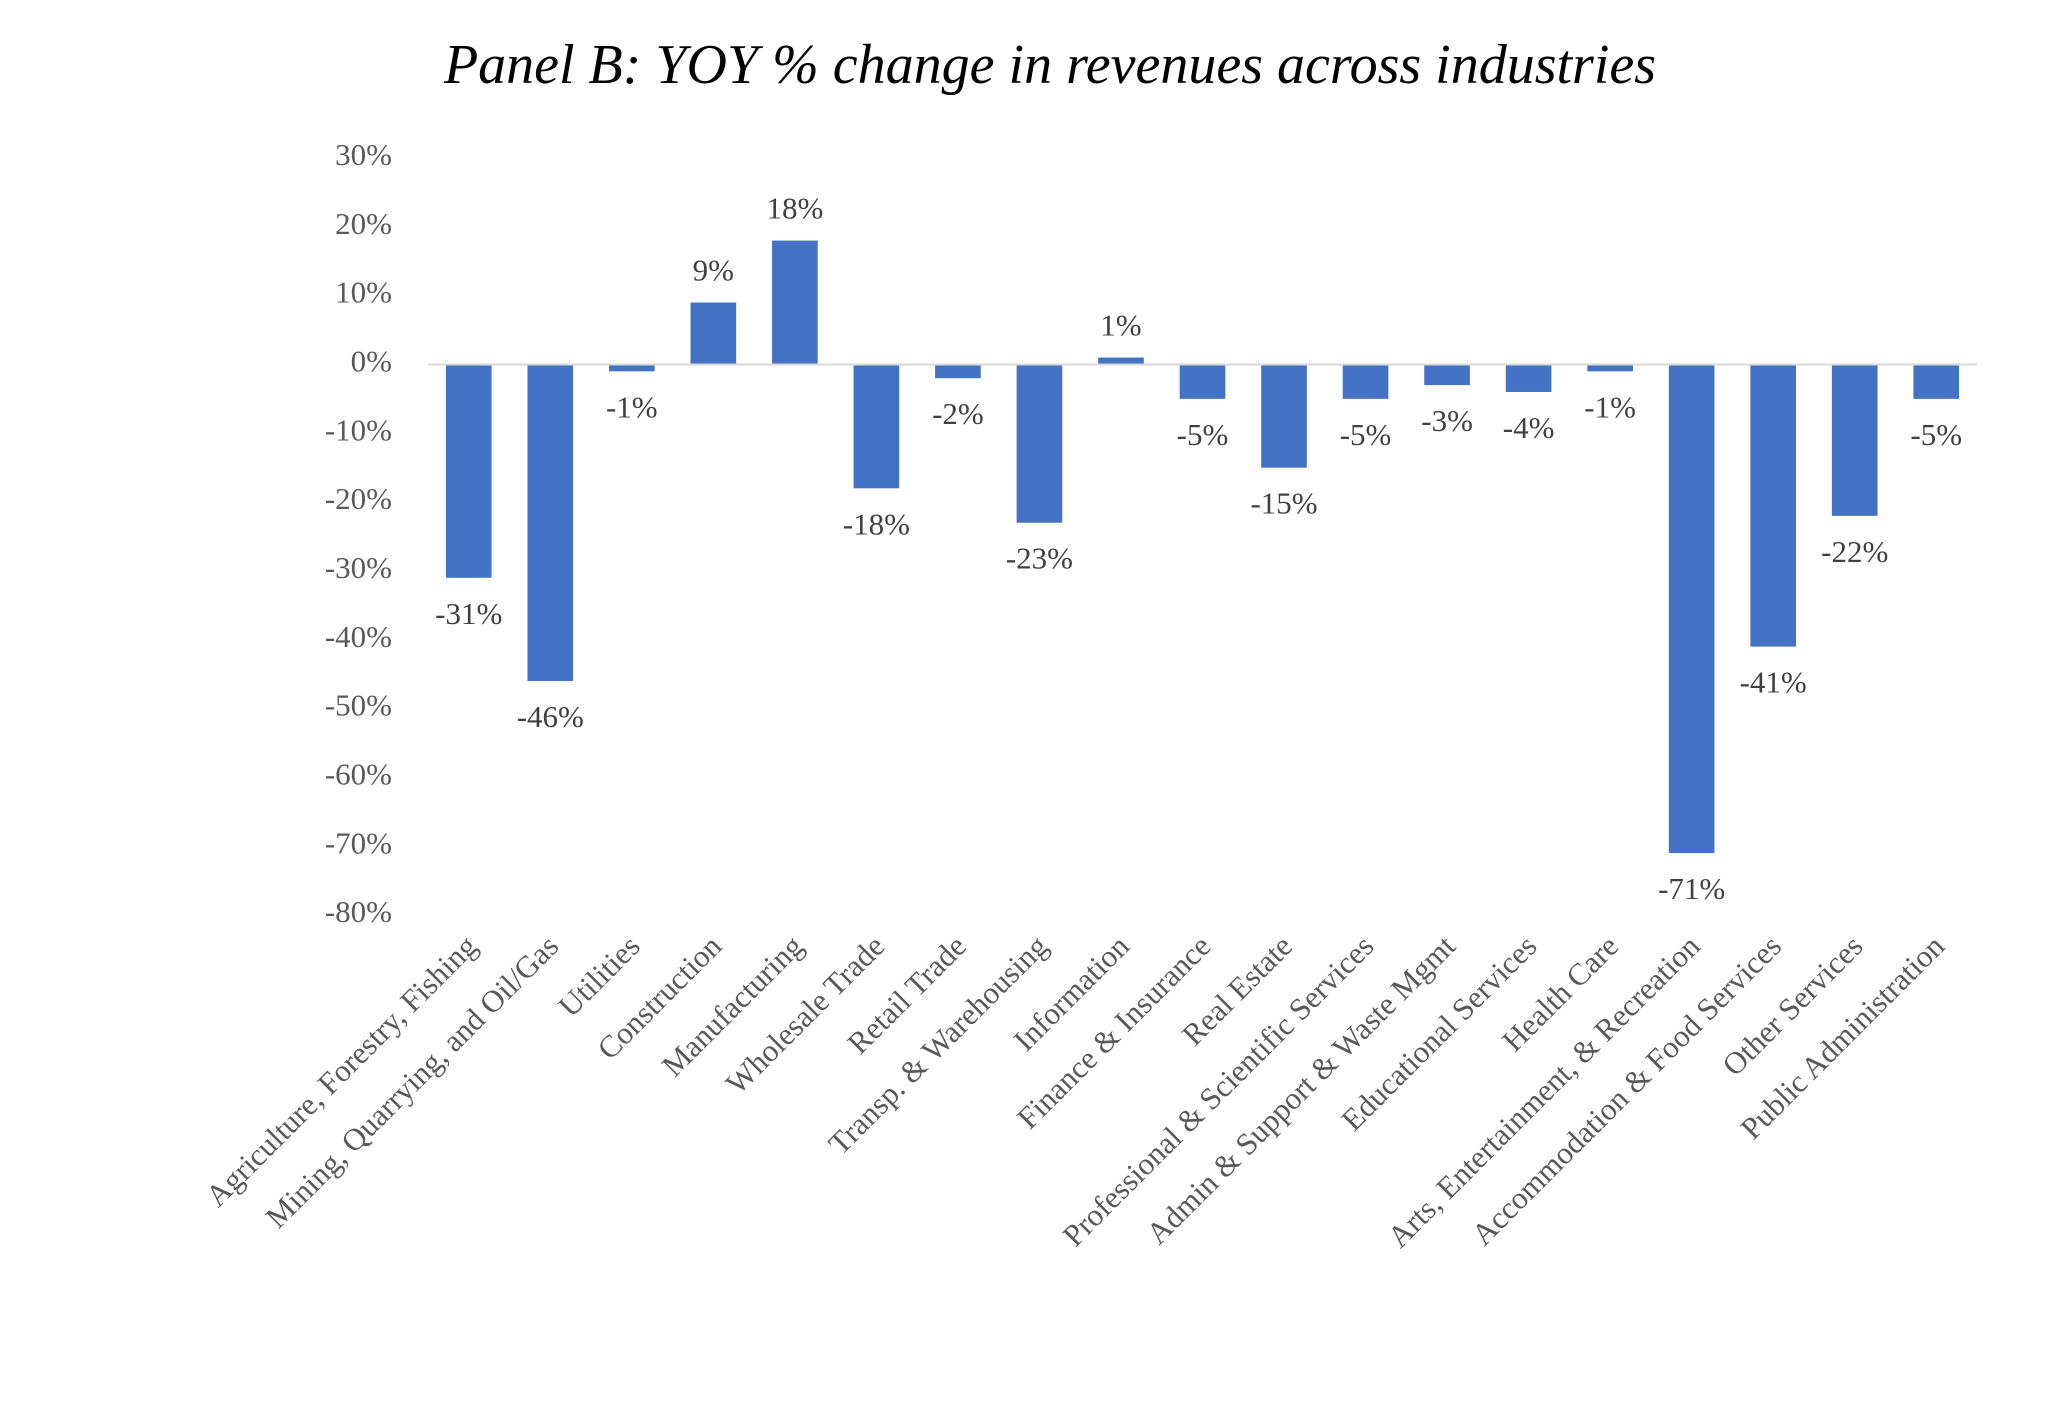  Describe the element at coordinates (358, 567) in the screenshot. I see `y-tick-label: -30%` at that location.